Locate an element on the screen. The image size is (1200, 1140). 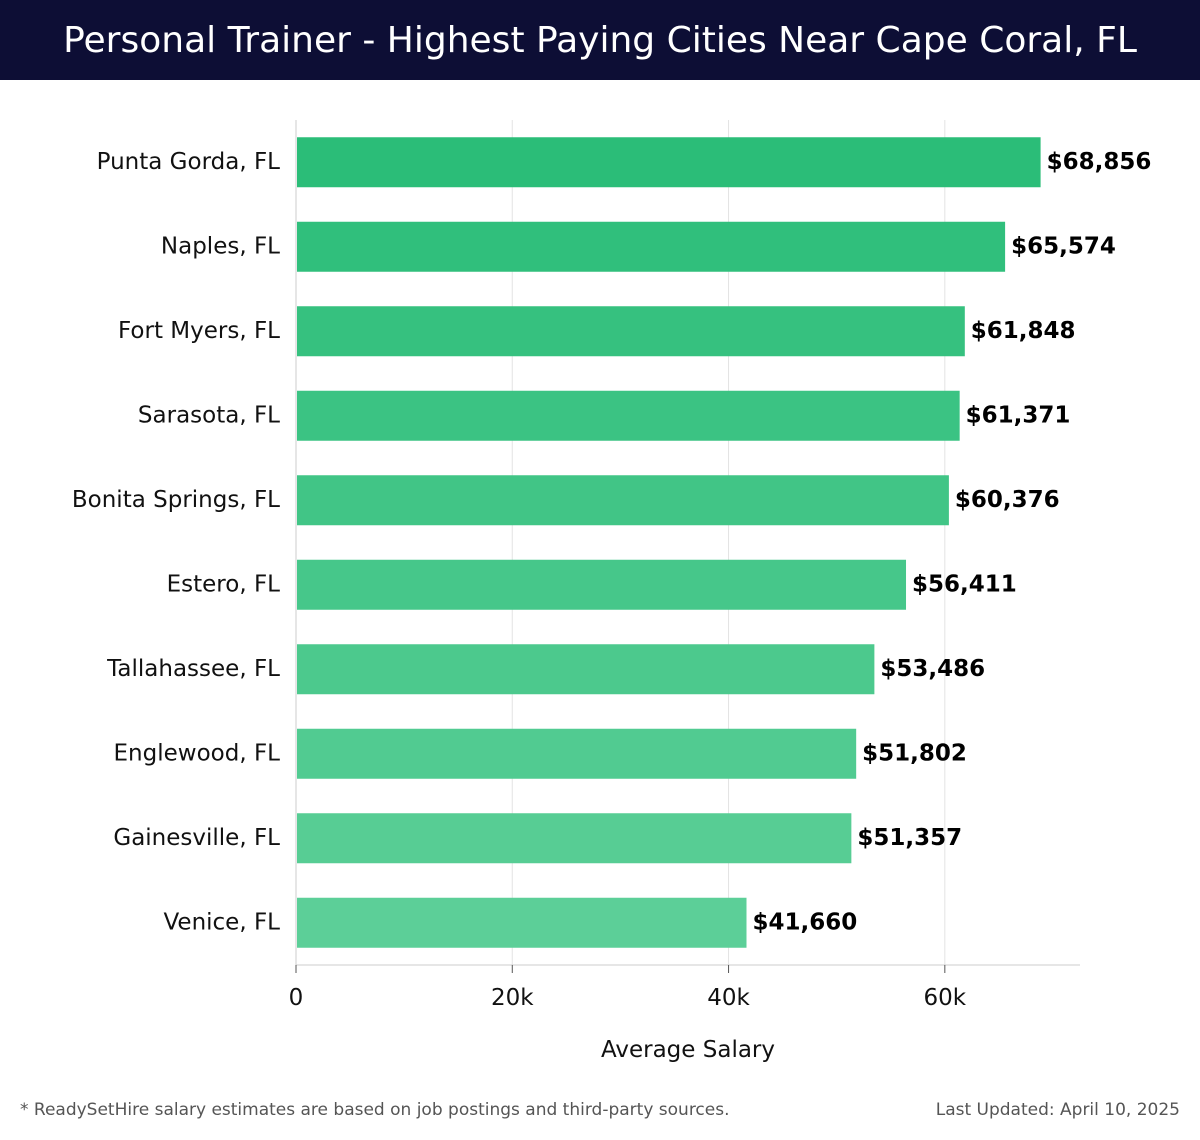
category-label: Punta Gorda, FL is located at coordinates (189, 162).